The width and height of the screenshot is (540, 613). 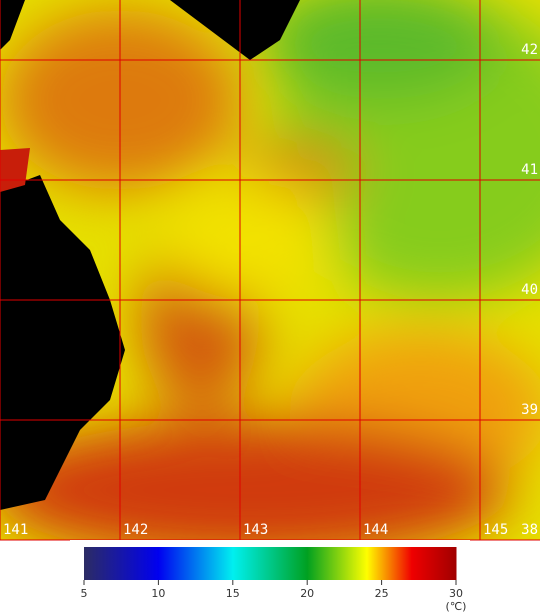 I want to click on lon-label: 144, so click(x=375, y=530).